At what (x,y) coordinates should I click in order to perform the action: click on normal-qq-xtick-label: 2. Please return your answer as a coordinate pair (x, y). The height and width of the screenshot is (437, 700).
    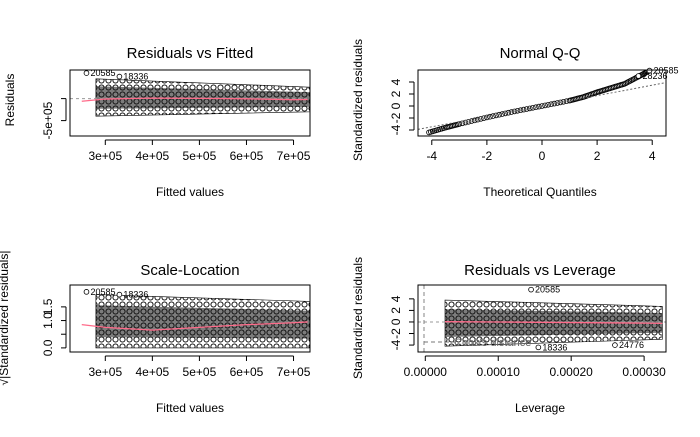
    Looking at the image, I should click on (597, 156).